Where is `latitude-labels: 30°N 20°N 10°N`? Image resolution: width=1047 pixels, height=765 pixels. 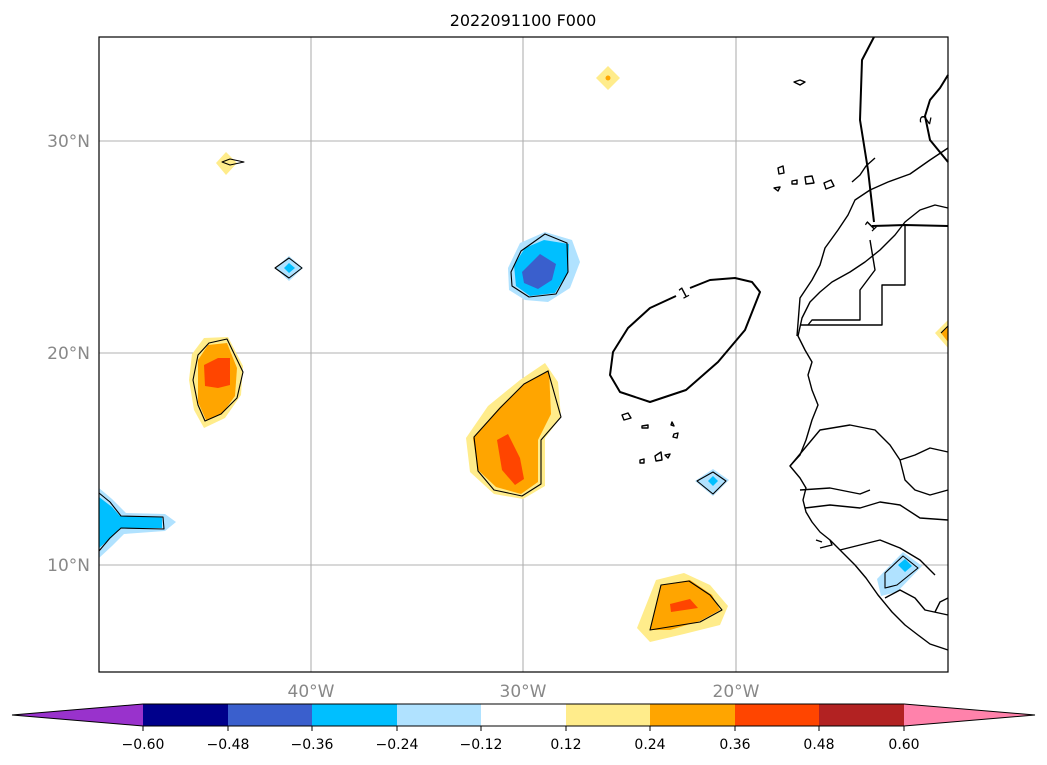 latitude-labels: 30°N 20°N 10°N is located at coordinates (68, 354).